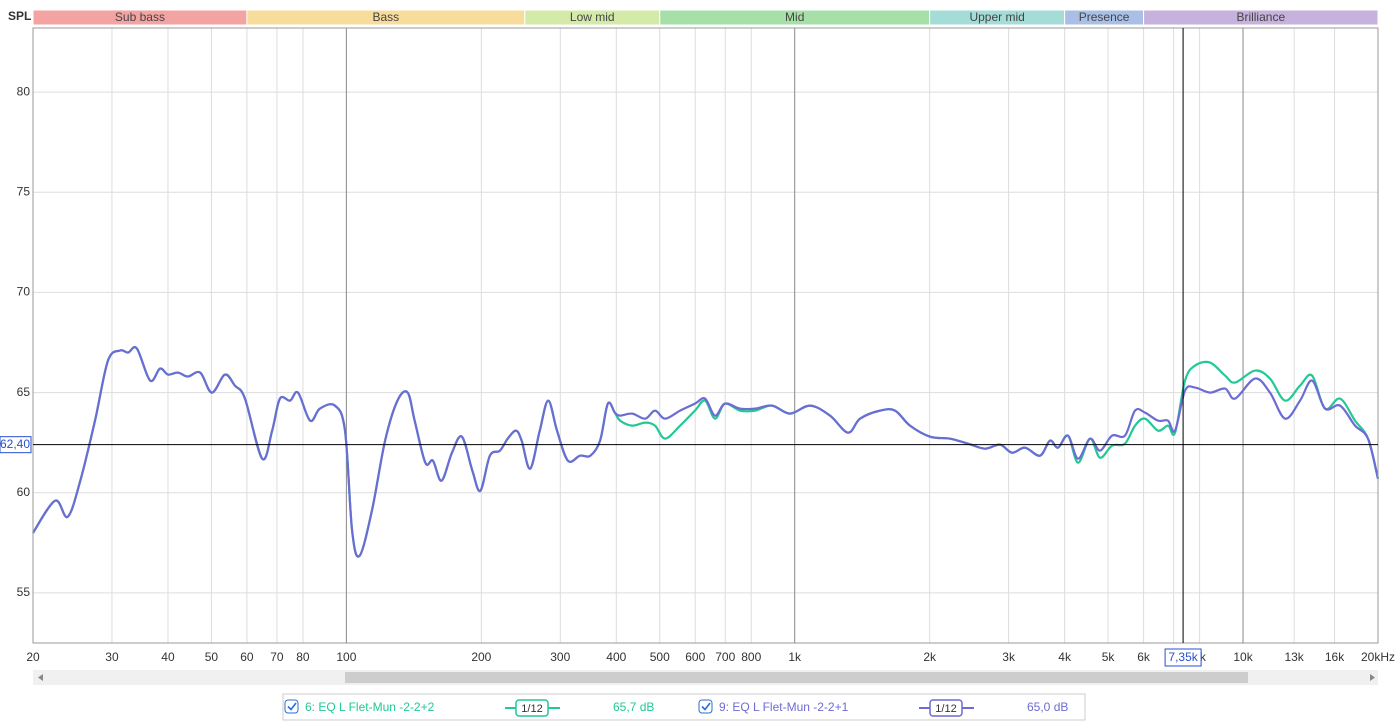 The width and height of the screenshot is (1400, 722). I want to click on cursor-x-label: 7,35k, so click(1183, 657).